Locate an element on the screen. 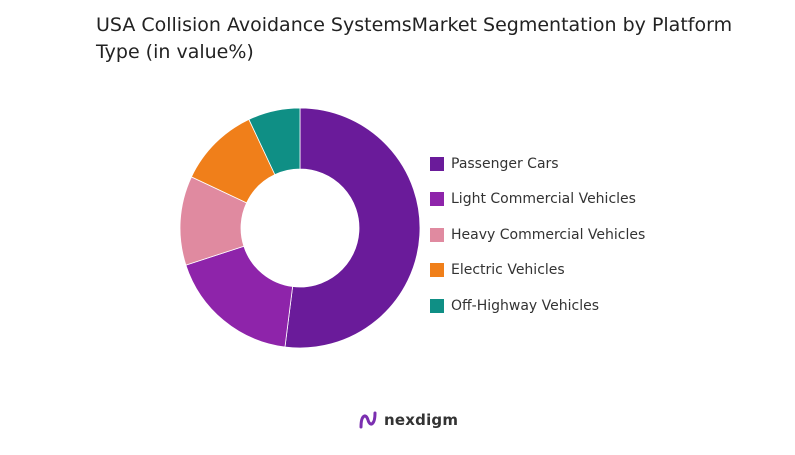 The height and width of the screenshot is (455, 795). legend-item-heavy-commercial-vehicles: Heavy Commercial Vehicles is located at coordinates (537, 234).